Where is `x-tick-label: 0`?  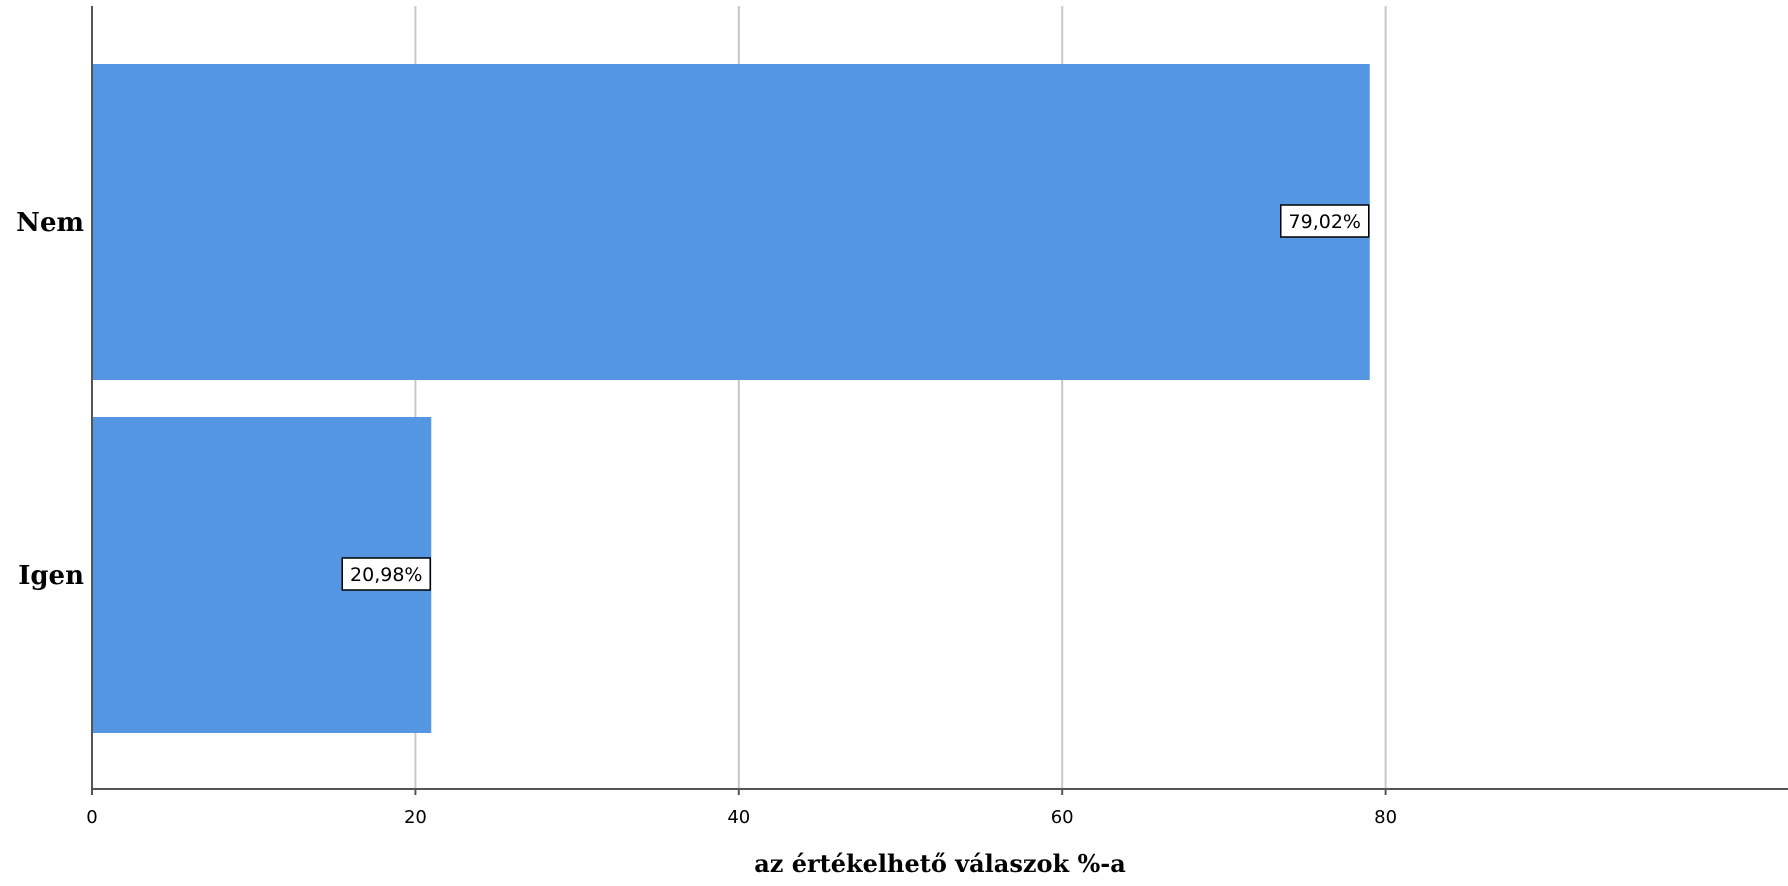
x-tick-label: 0 is located at coordinates (91, 817).